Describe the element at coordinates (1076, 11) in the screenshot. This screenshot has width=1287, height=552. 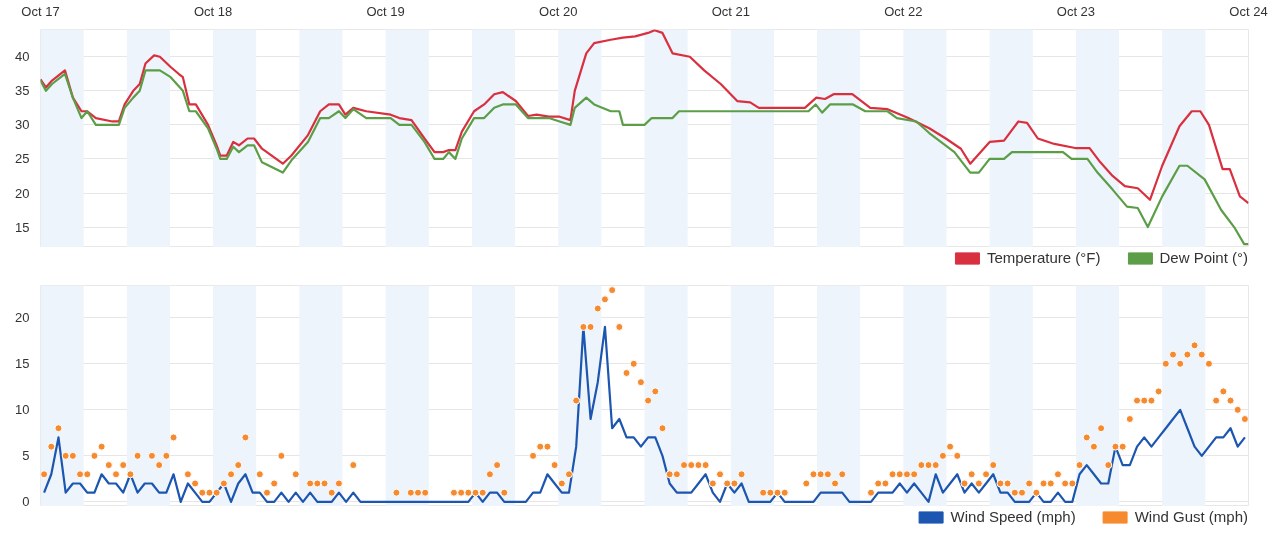
I see `x-tick-label: Oct 23` at that location.